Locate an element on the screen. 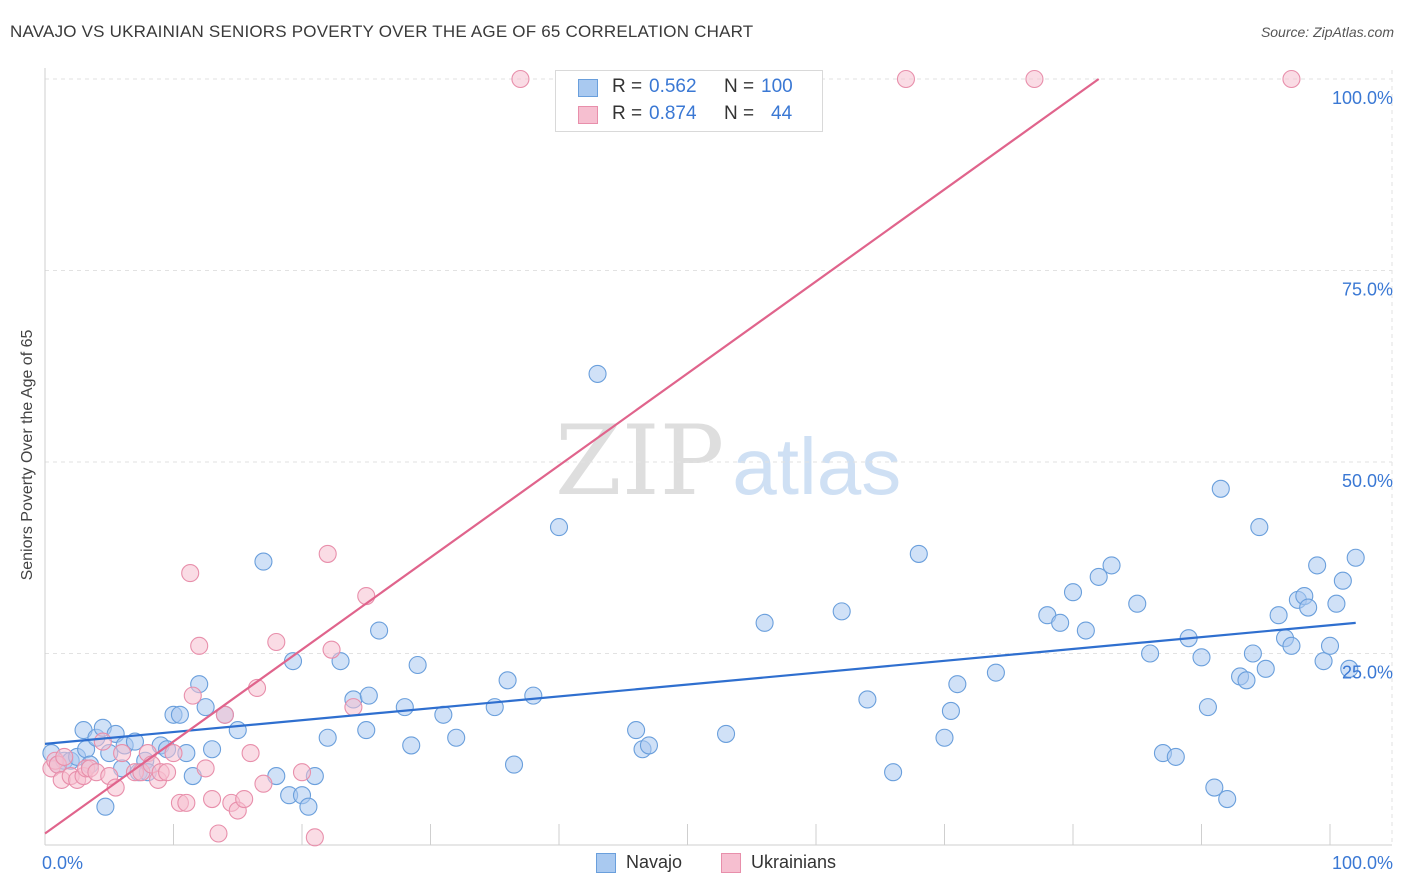 This screenshot has height=892, width=1406. bottom-legend-swatch-navajo is located at coordinates (606, 863).